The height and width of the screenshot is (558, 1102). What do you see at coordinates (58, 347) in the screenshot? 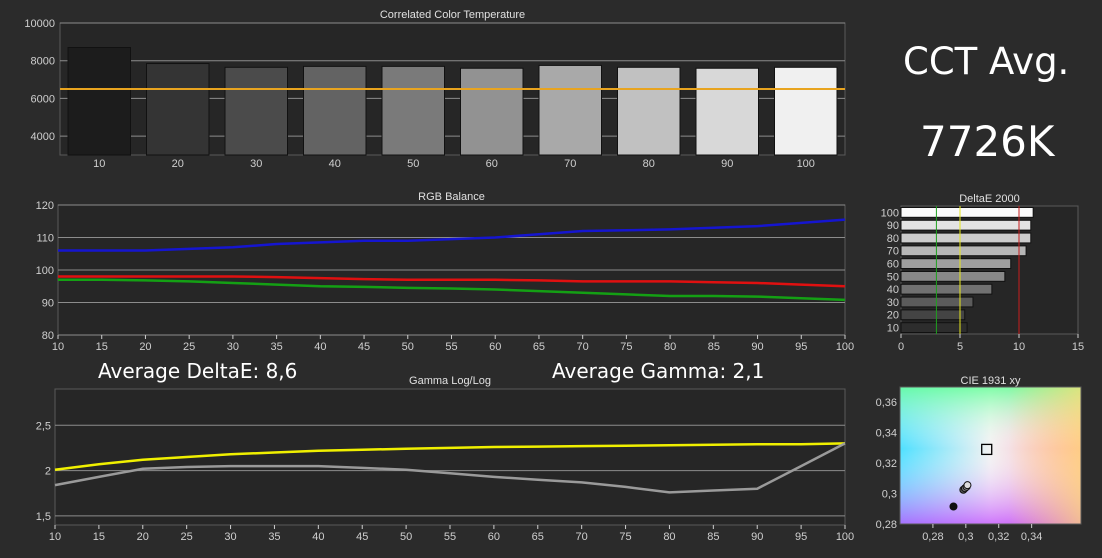
I see `rgb-xtick-label: 10` at bounding box center [58, 347].